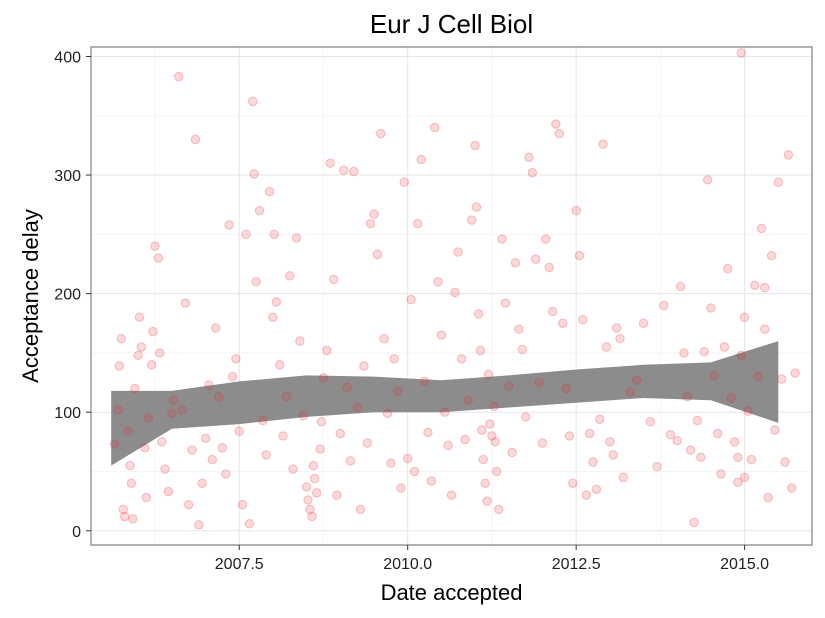 Image resolution: width=825 pixels, height=618 pixels. What do you see at coordinates (452, 592) in the screenshot?
I see `x-axis-title: Date accepted` at bounding box center [452, 592].